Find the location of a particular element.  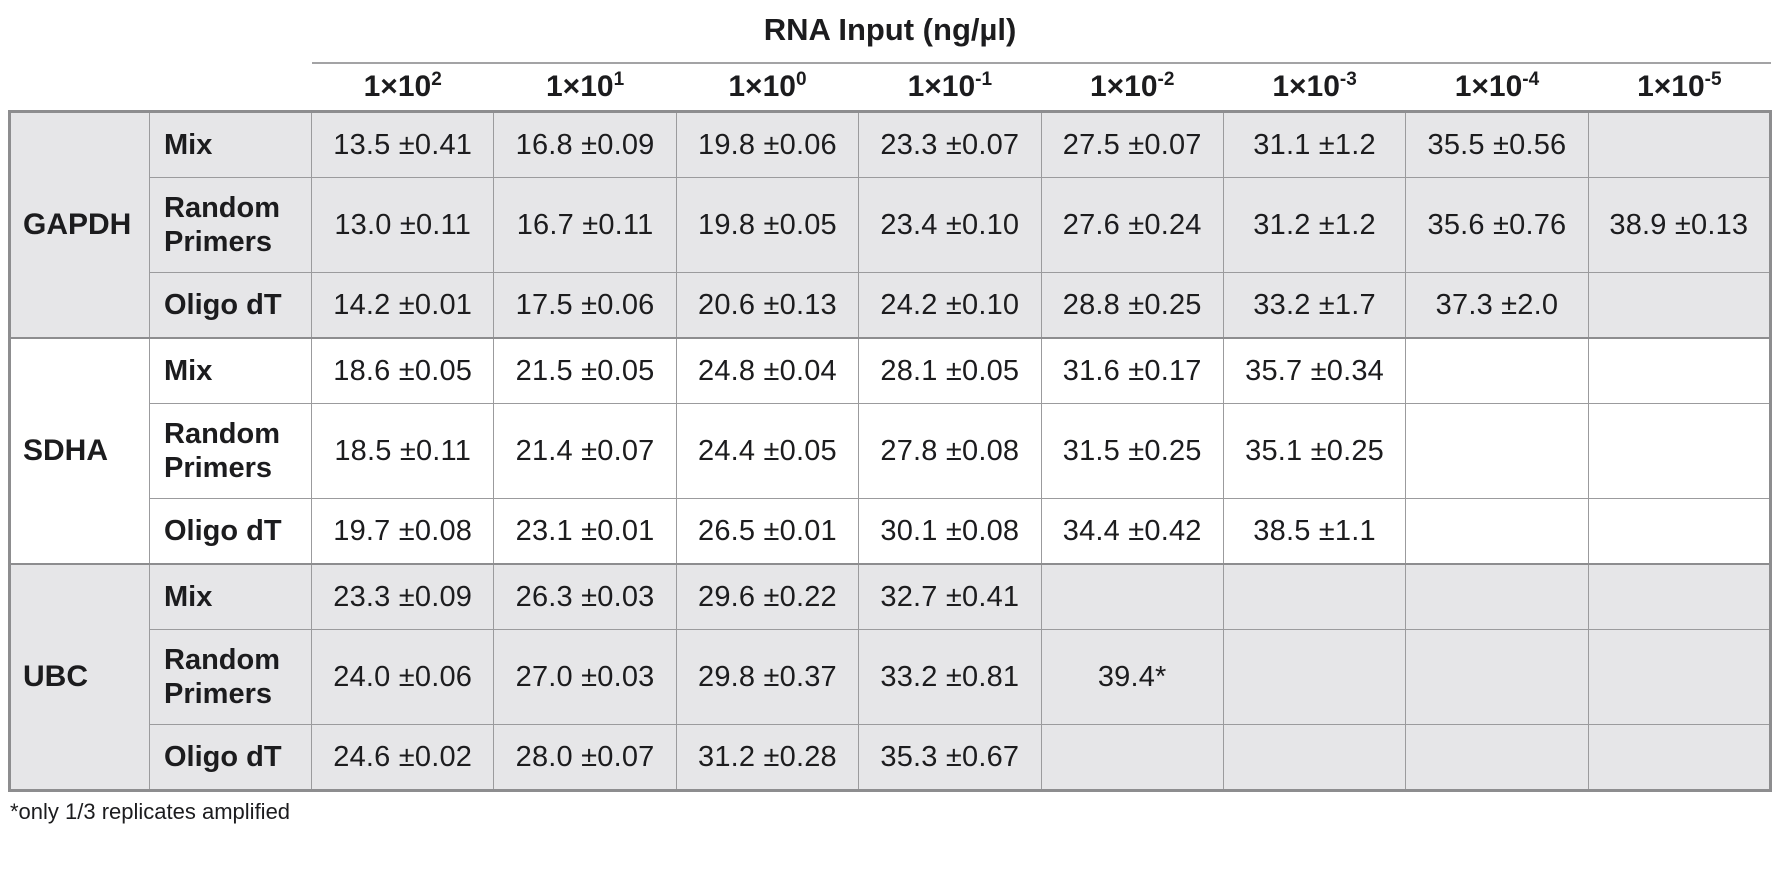

table-title: RNA Input (ng/µl) is located at coordinates (890, 33).